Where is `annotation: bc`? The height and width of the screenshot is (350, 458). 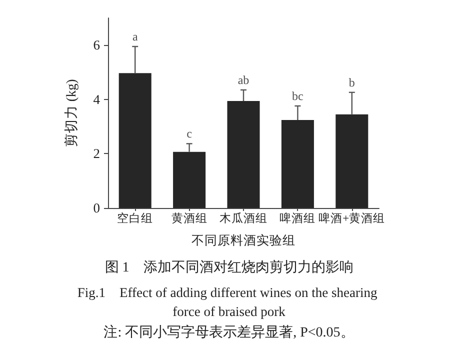 annotation: bc is located at coordinates (298, 95).